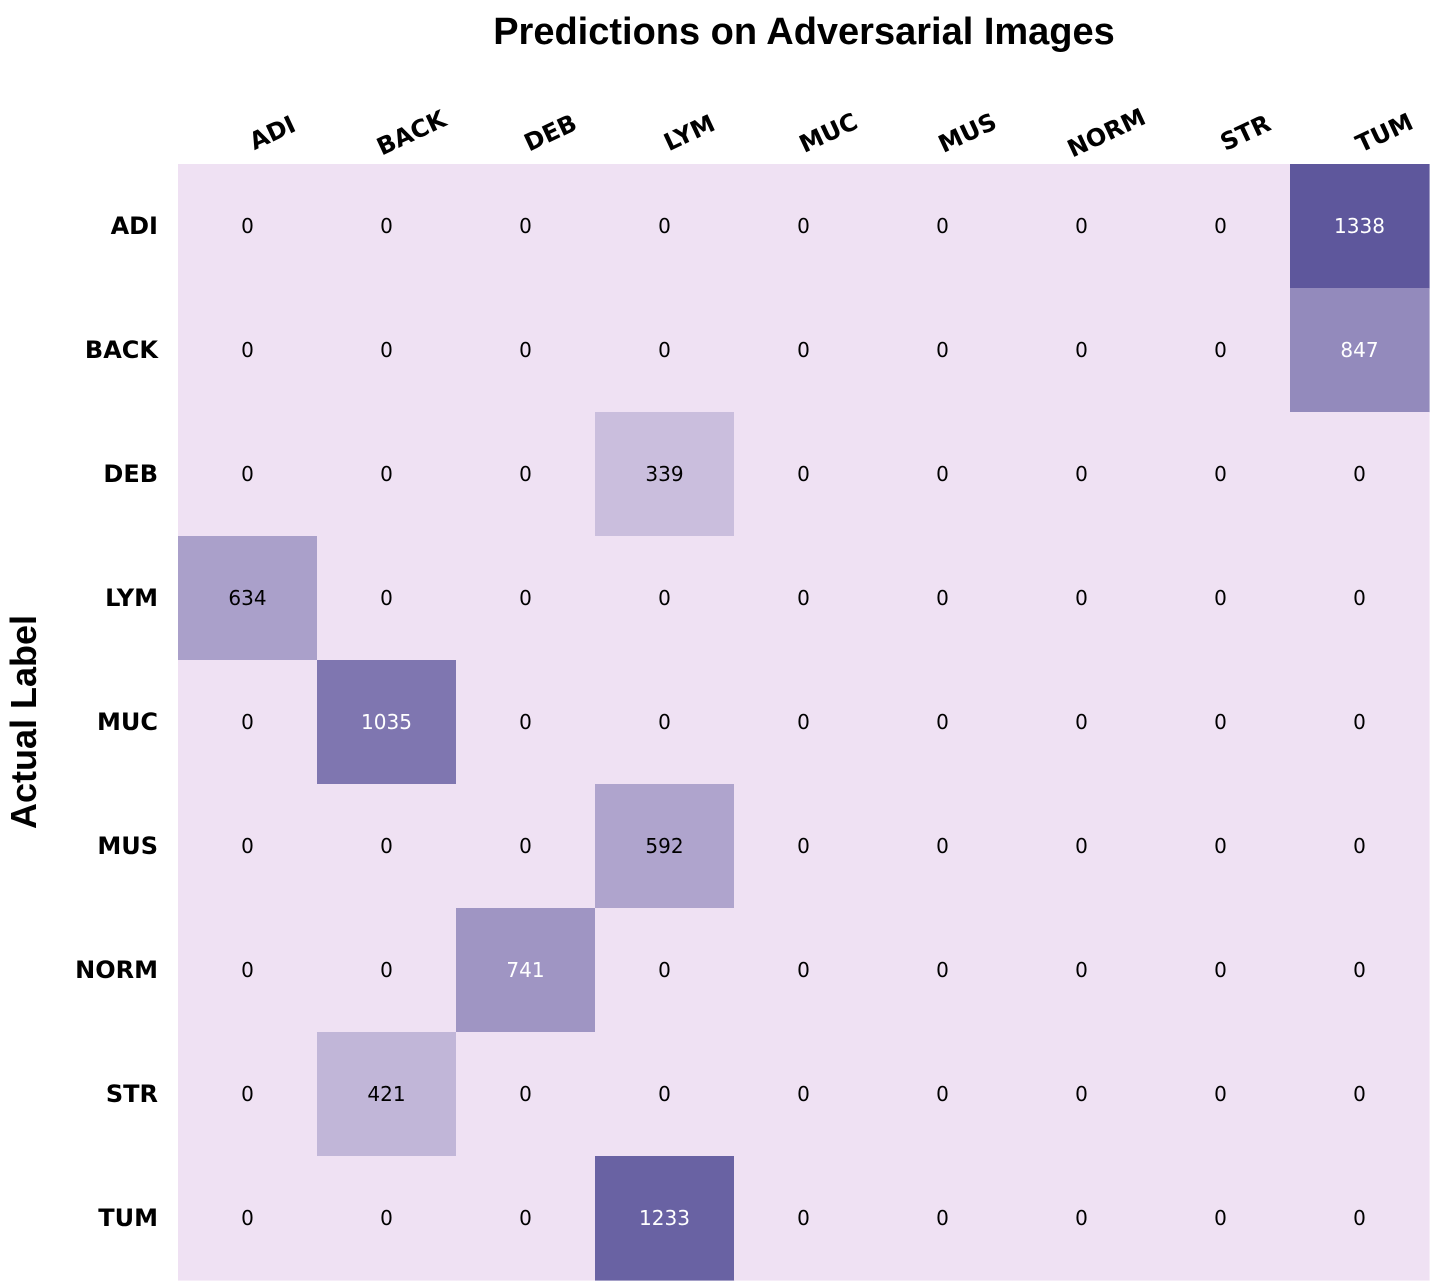  What do you see at coordinates (122, 350) in the screenshot?
I see `y-tick-label: BACK` at bounding box center [122, 350].